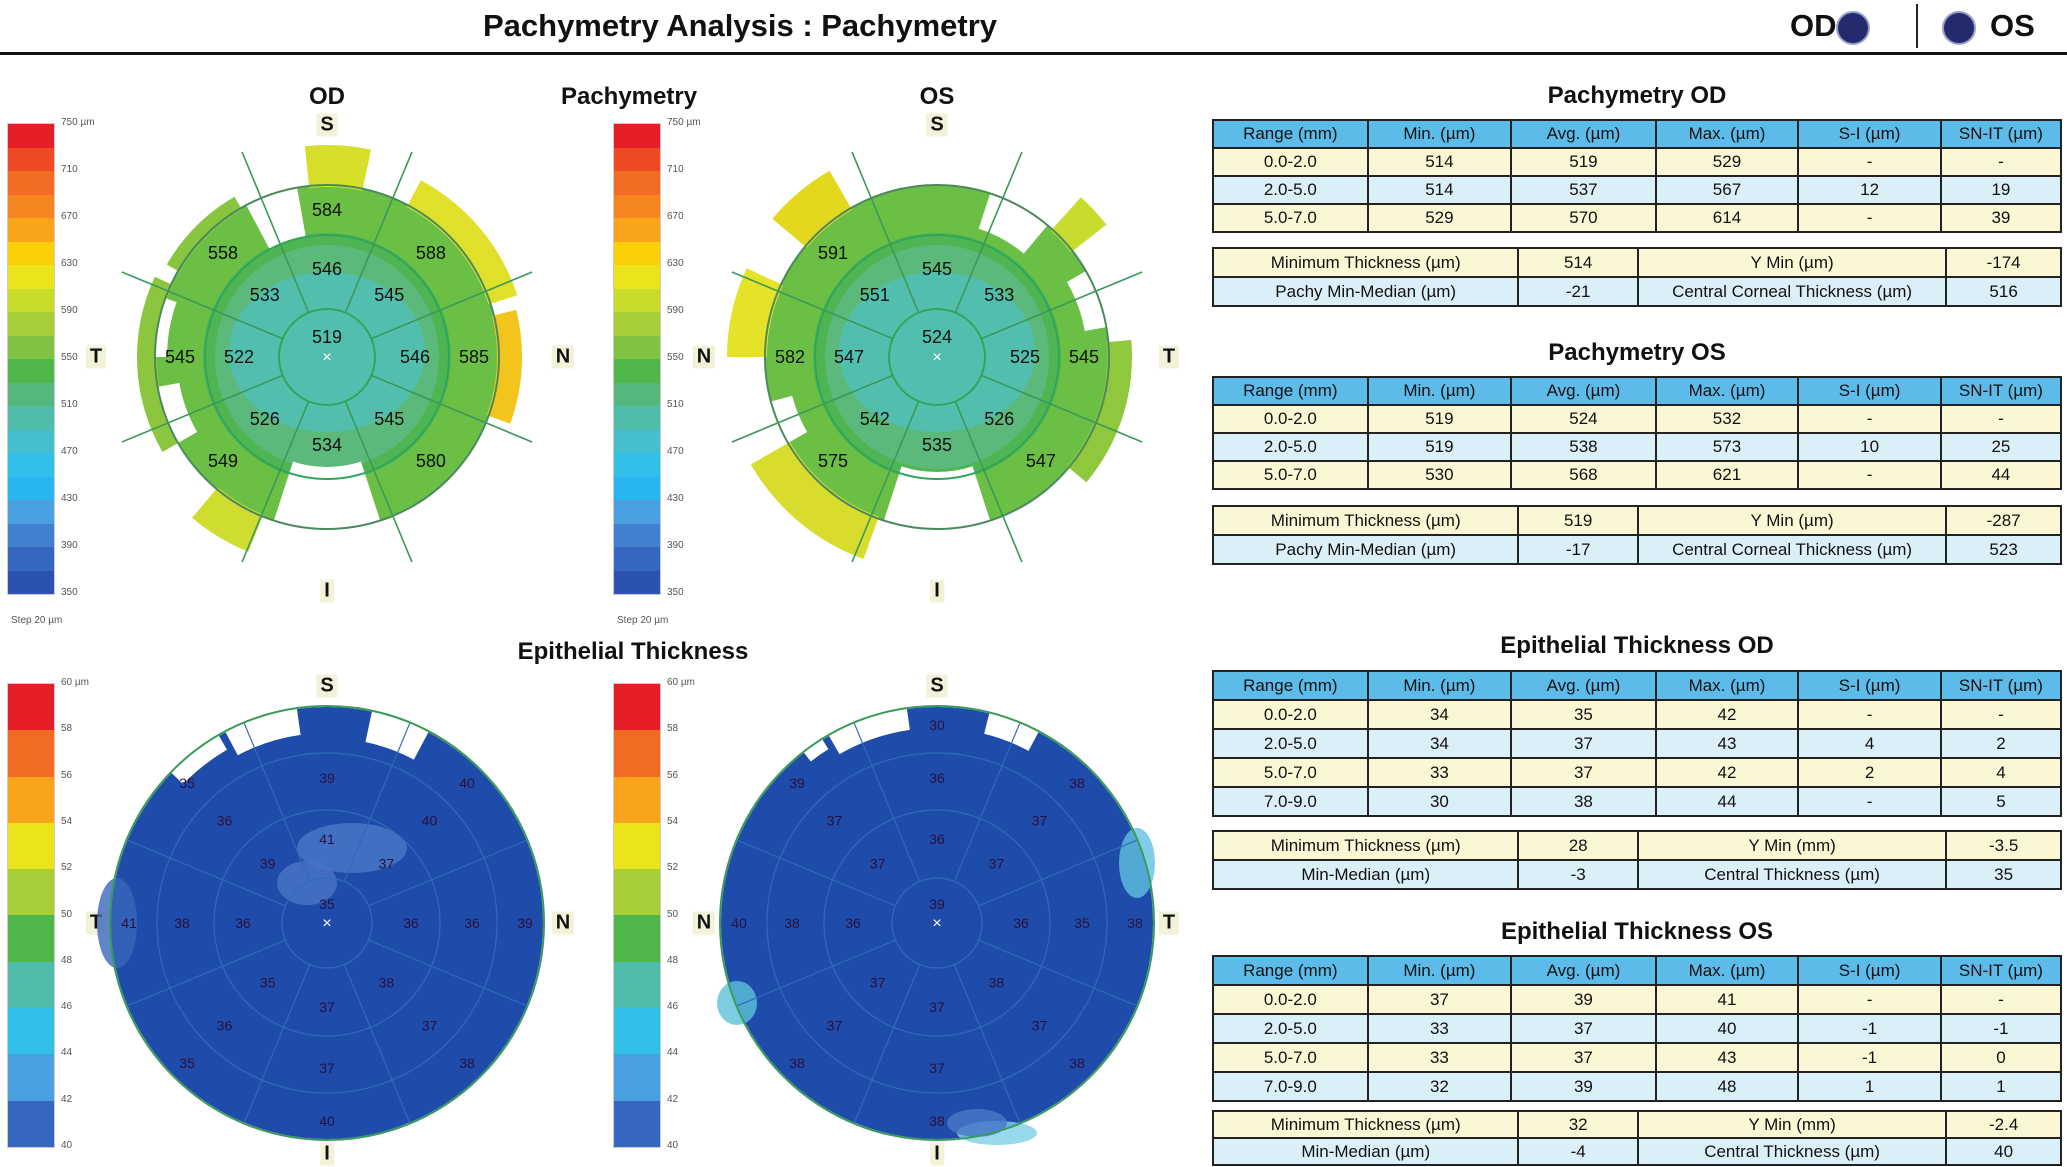 The height and width of the screenshot is (1167, 2067). I want to click on table-cell: 5, so click(2001, 801).